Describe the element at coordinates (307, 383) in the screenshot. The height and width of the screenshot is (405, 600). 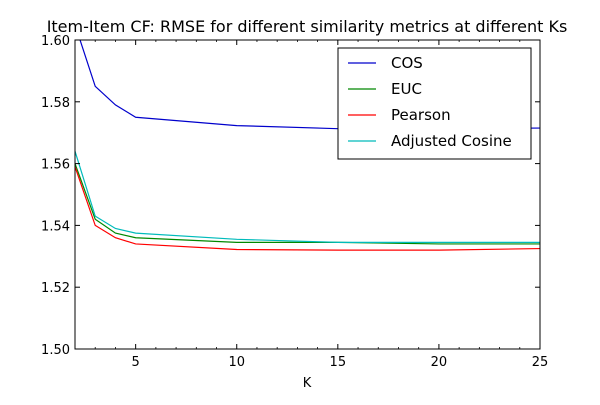
I see `x-axis-label: K` at that location.